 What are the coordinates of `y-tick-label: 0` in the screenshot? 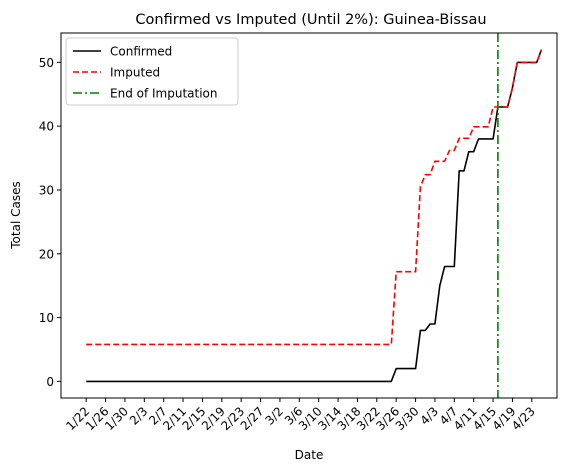 It's located at (50, 382).